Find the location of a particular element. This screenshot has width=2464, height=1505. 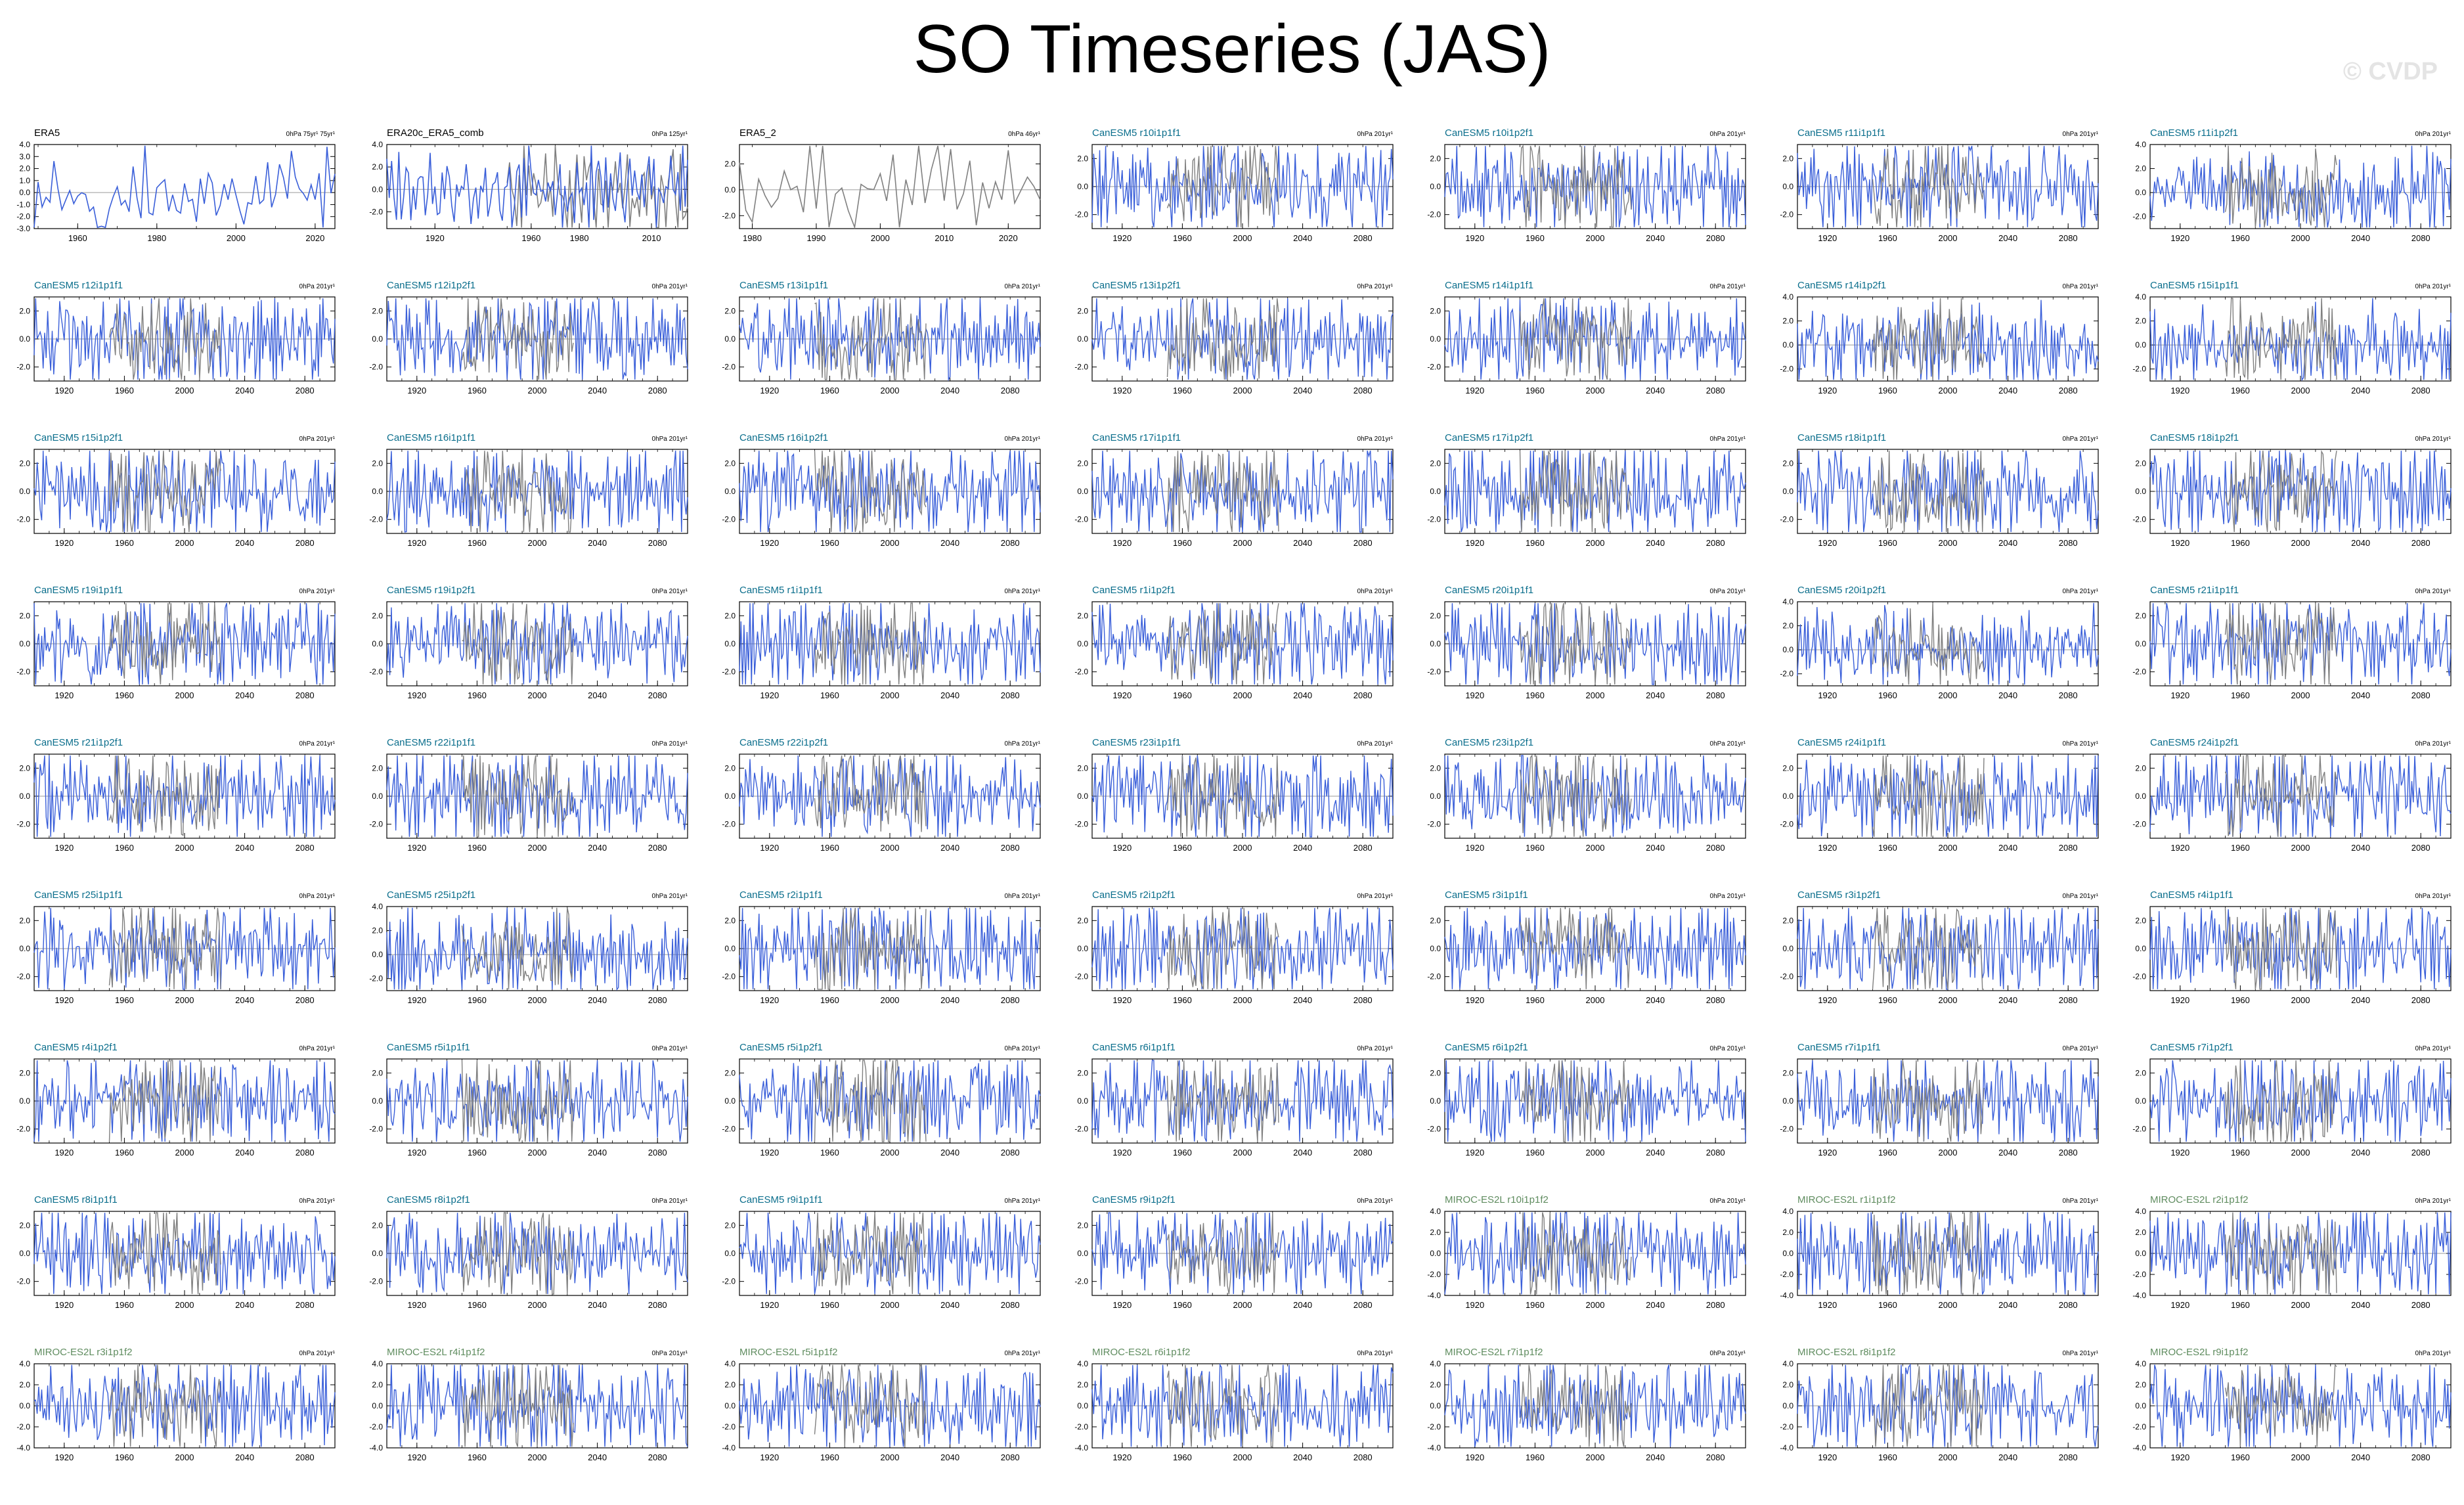

y-tick-label: 3.0 is located at coordinates (24, 156).